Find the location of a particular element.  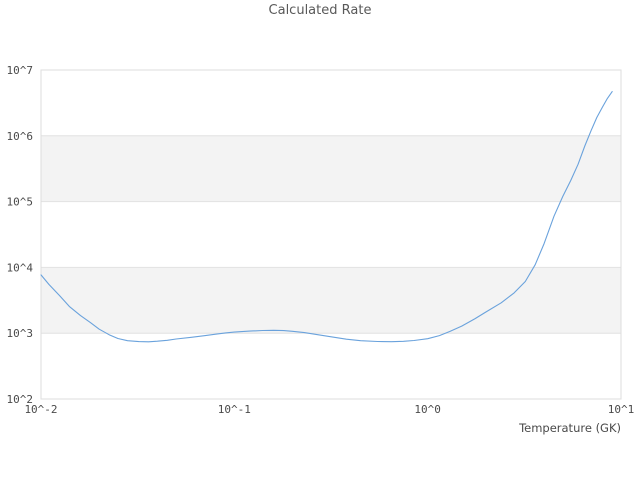

y-tick-label: 10^3 is located at coordinates (20, 333).